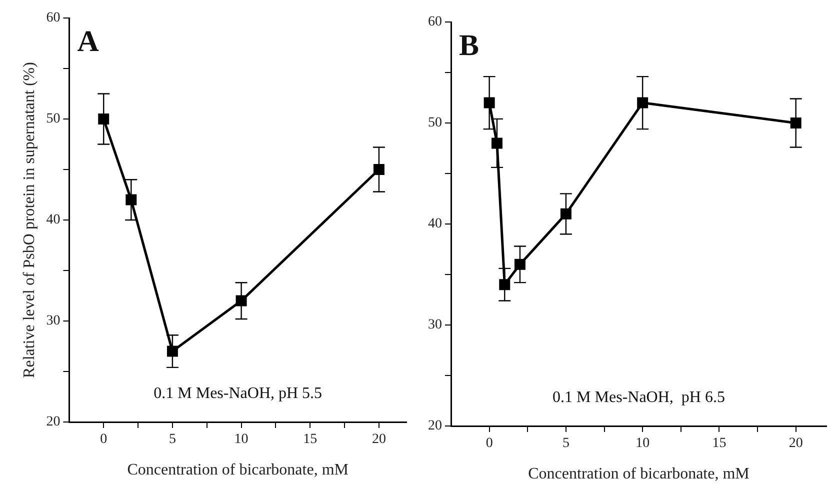 Image resolution: width=835 pixels, height=488 pixels. What do you see at coordinates (88, 41) in the screenshot?
I see `annotation: A` at bounding box center [88, 41].